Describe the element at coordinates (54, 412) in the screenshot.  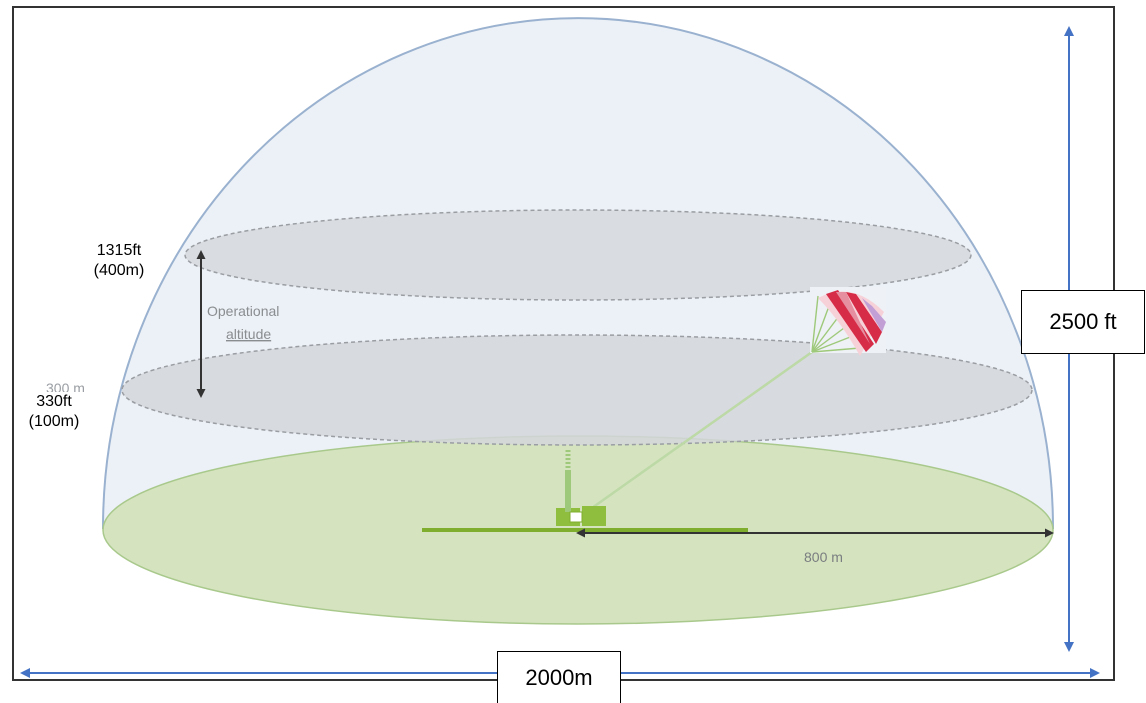
I see `lower-altitude-label: 330ft (100m)` at that location.